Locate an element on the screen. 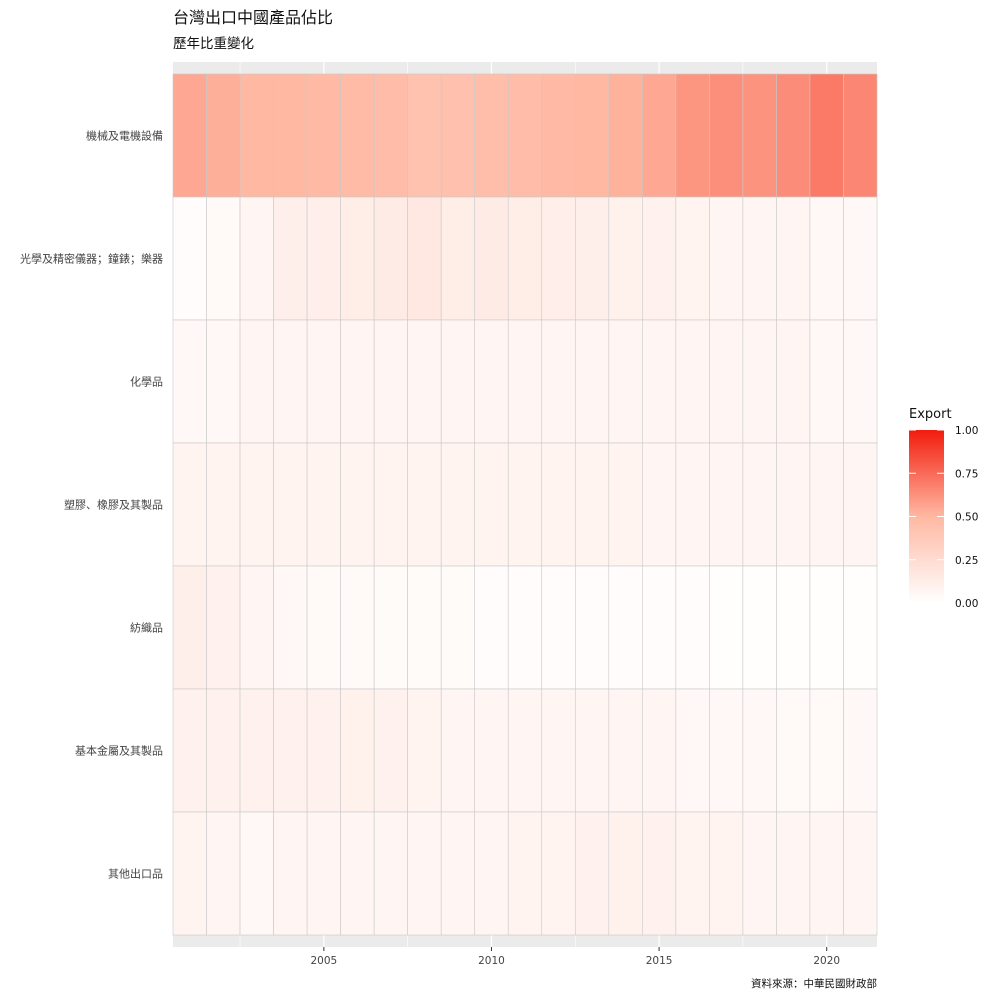  chart-subtitle: 歷年比重變化 is located at coordinates (213, 44).